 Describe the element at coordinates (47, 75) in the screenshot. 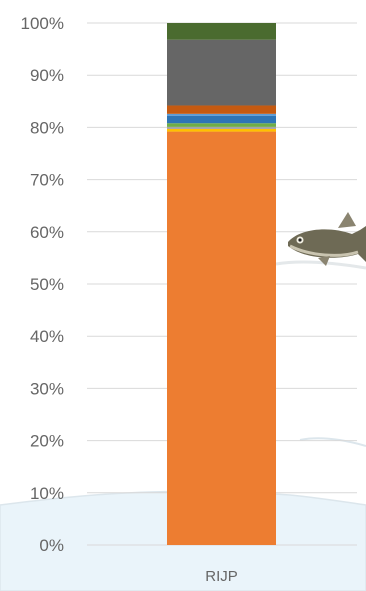

I see `y-tick-label: 90%` at that location.